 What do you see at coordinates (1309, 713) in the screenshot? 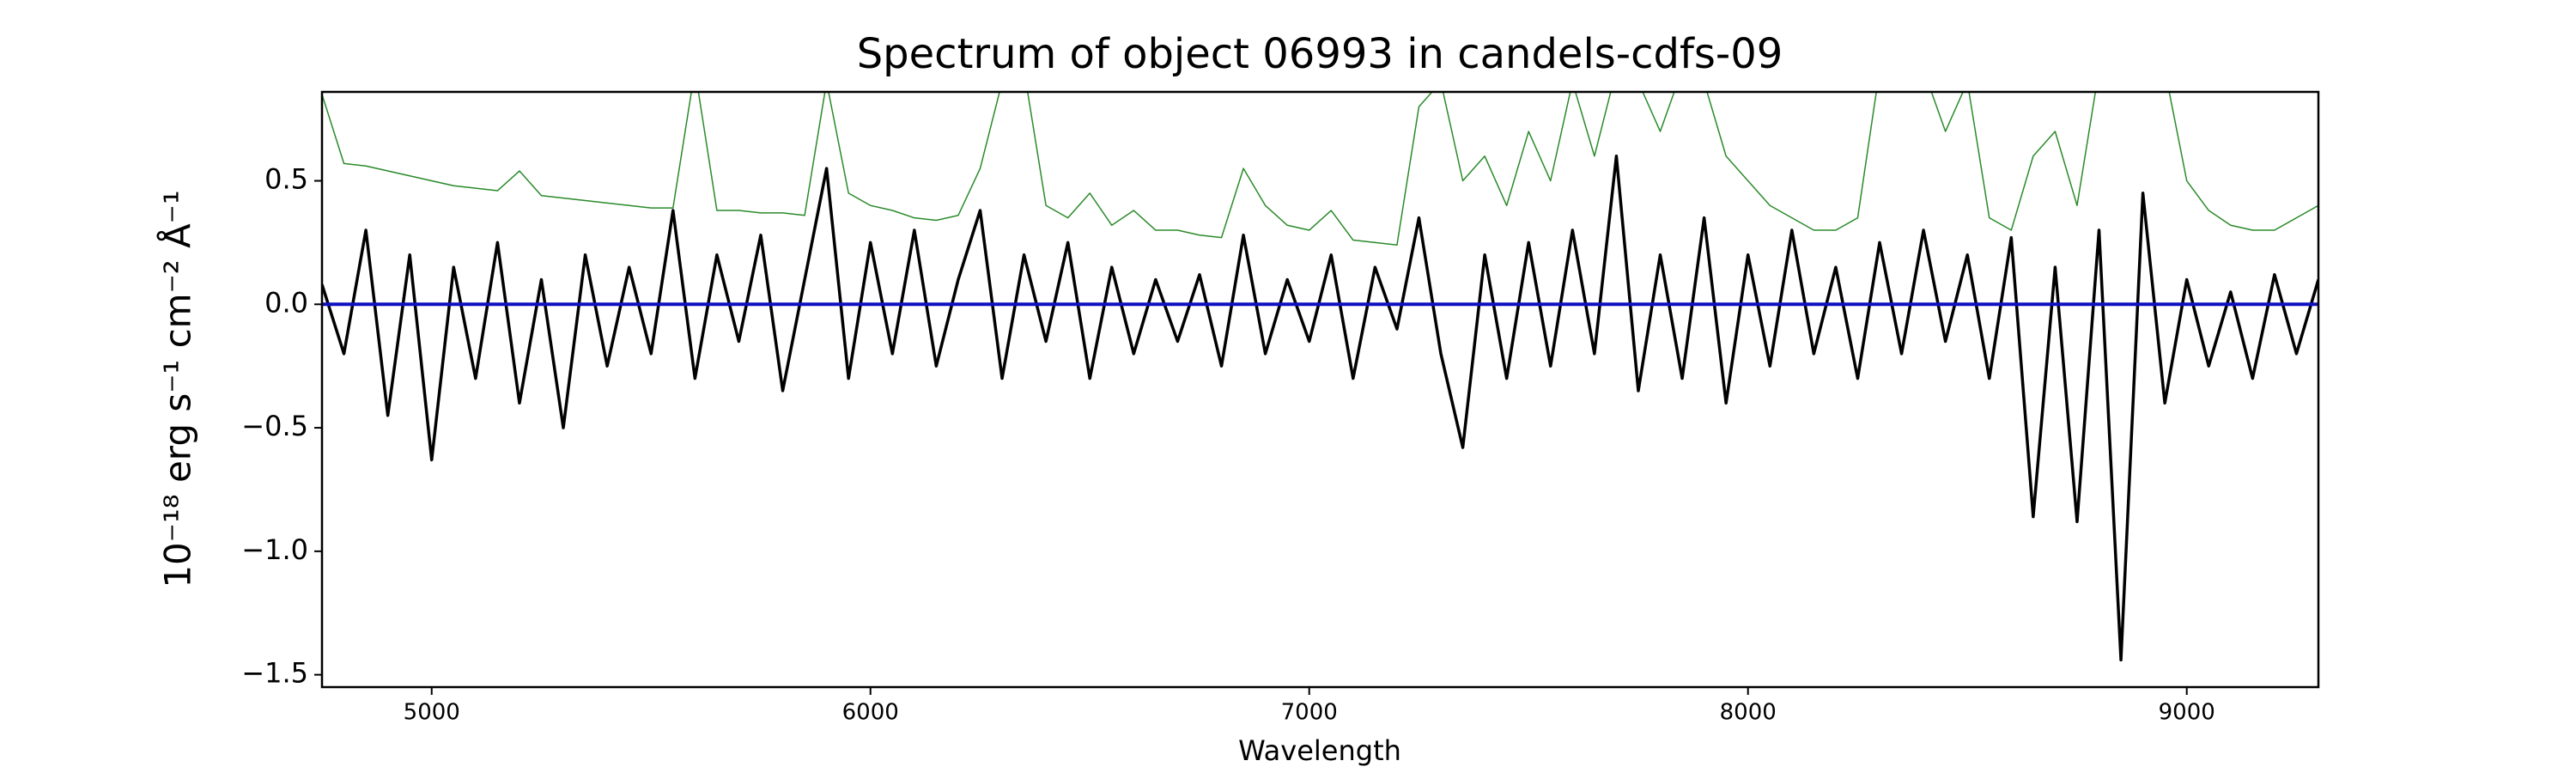
I see `x-tick-label: 7000` at bounding box center [1309, 713].